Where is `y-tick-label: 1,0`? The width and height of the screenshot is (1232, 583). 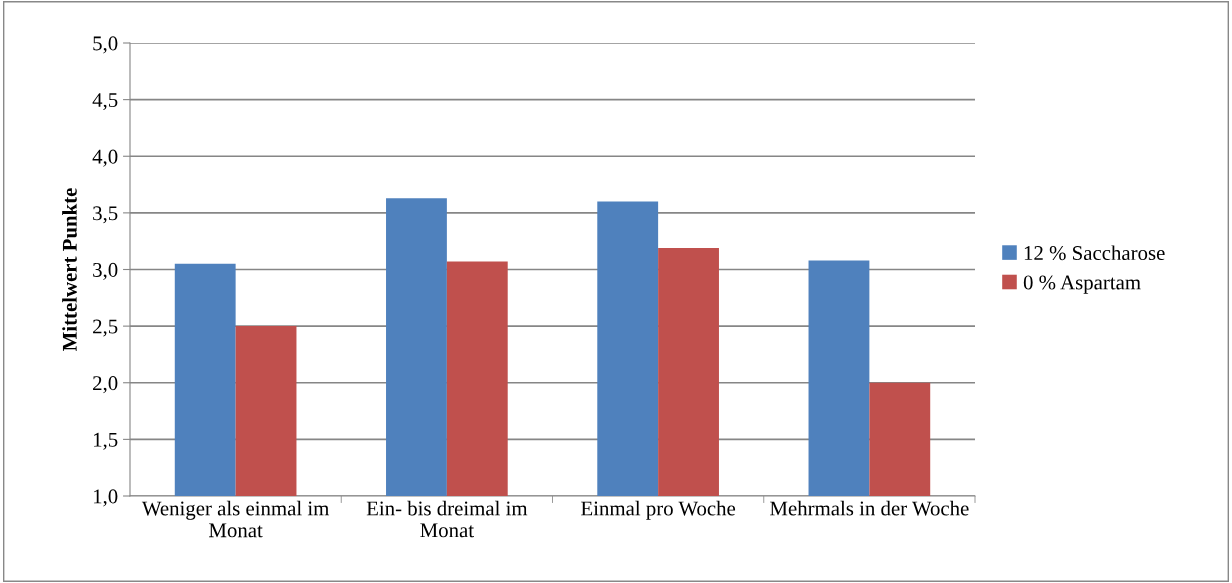 y-tick-label: 1,0 is located at coordinates (105, 498).